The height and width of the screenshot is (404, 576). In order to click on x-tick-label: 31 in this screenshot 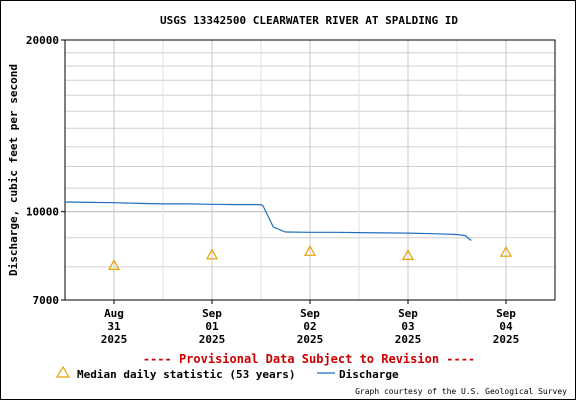, I will do `click(114, 326)`.